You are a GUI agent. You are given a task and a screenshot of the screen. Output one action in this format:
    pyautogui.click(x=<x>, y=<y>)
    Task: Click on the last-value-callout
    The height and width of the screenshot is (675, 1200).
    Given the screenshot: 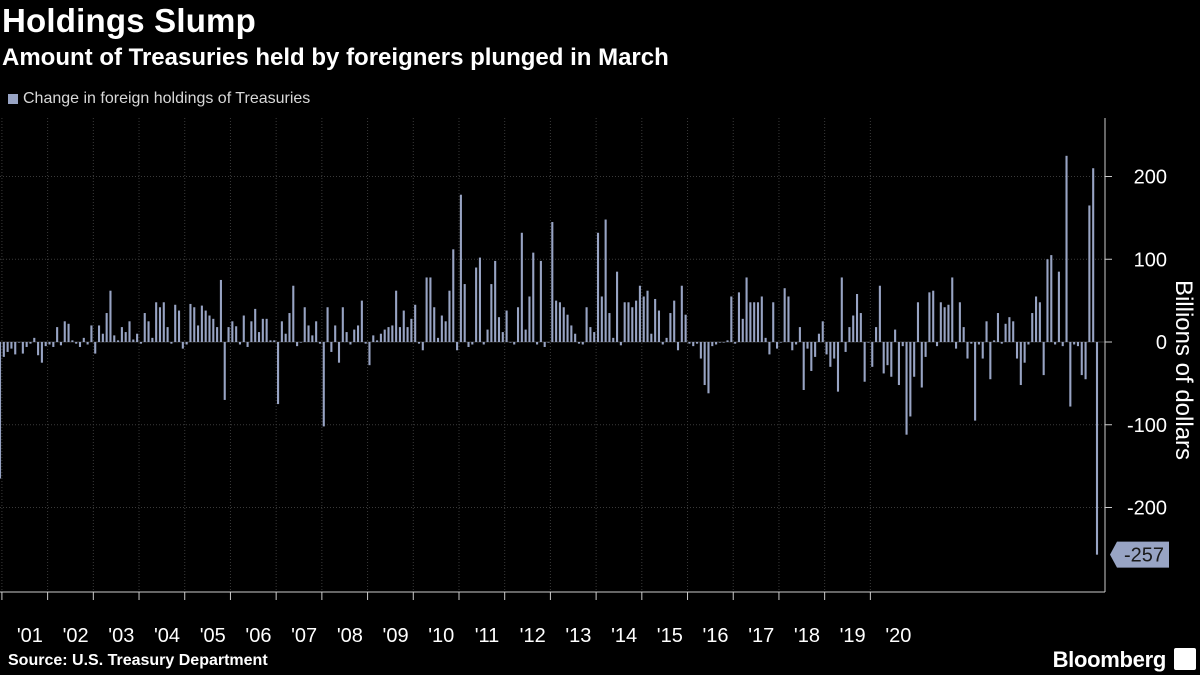 What is the action you would take?
    pyautogui.click(x=1139, y=554)
    